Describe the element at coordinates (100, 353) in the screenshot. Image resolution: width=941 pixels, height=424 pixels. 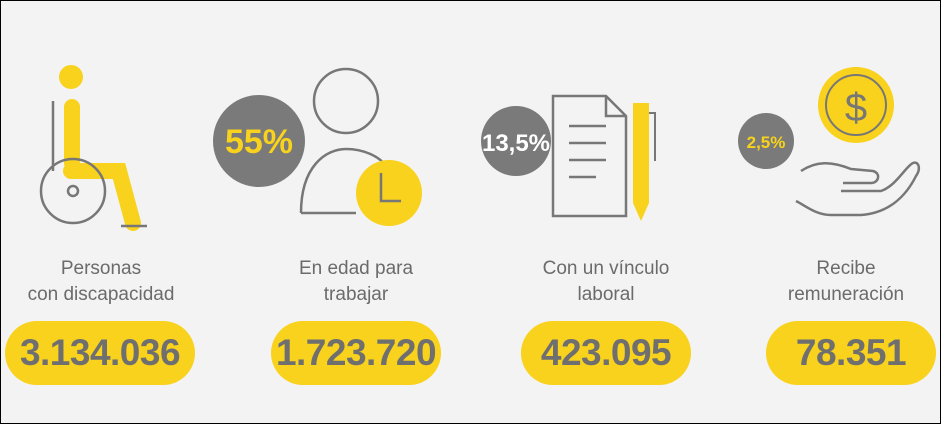
I see `value-pill: 3.134.036` at that location.